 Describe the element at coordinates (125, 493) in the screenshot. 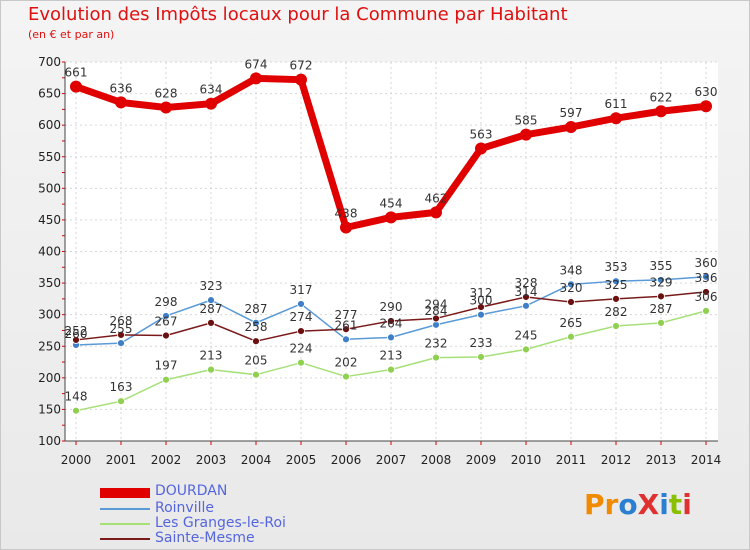

I see `legend-line-dourdan` at that location.